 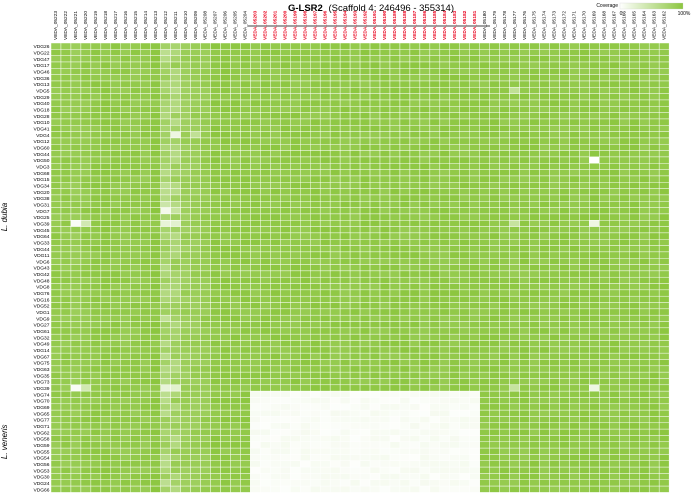 I want to click on row-label: VDG69, so click(x=41, y=408).